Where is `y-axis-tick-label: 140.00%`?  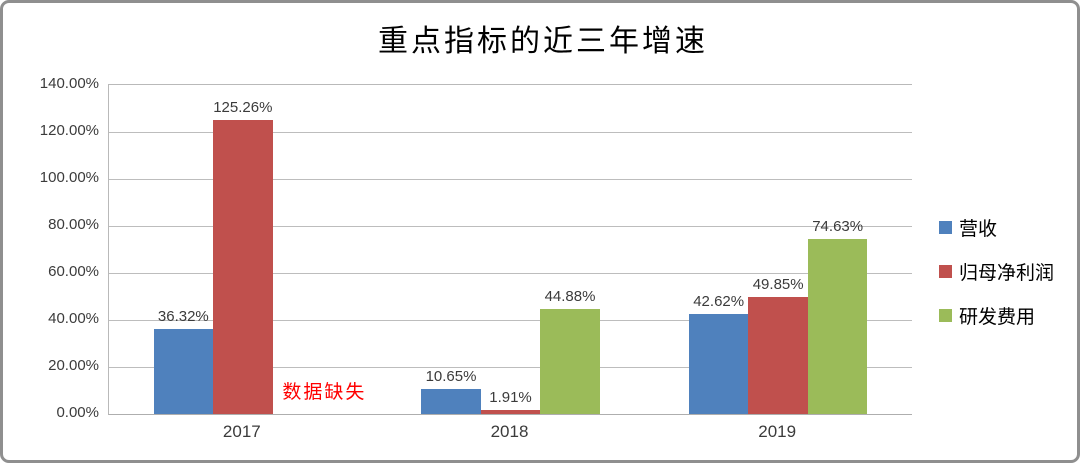 y-axis-tick-label: 140.00% is located at coordinates (69, 83).